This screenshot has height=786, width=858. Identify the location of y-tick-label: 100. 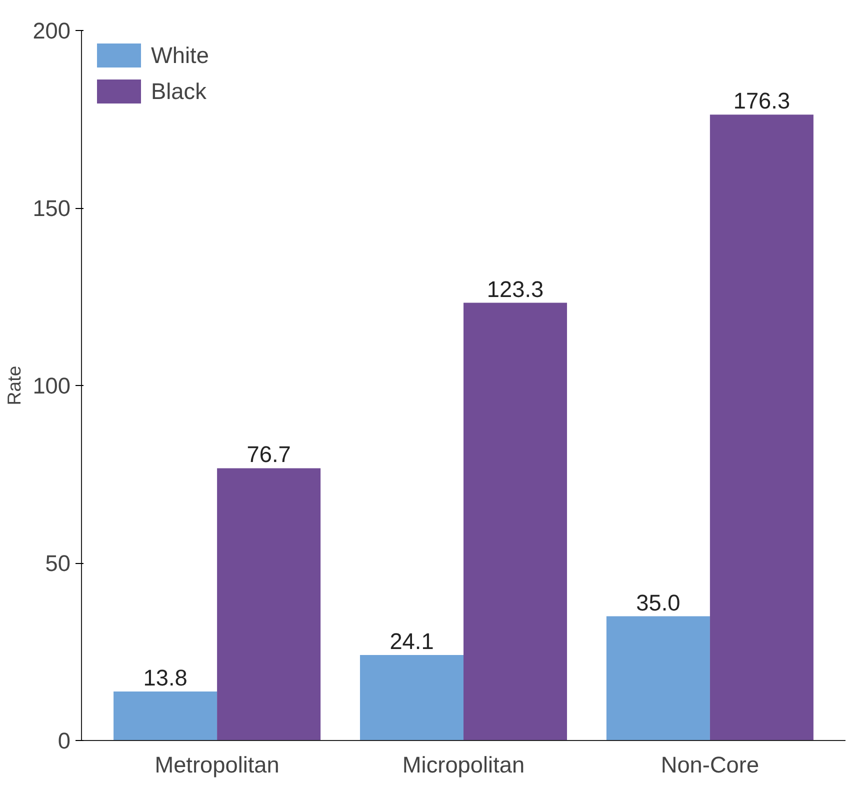
(51, 385).